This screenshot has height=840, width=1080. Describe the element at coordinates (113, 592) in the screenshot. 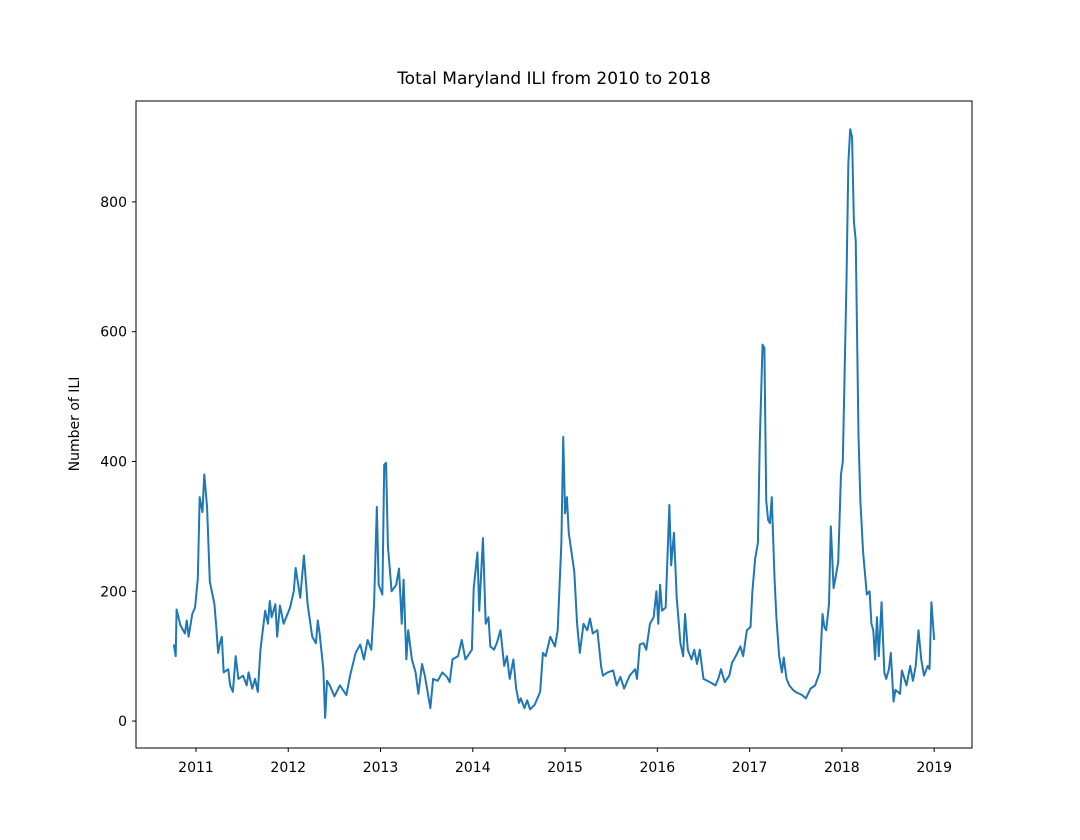

I see `y-tick-label: 200` at that location.